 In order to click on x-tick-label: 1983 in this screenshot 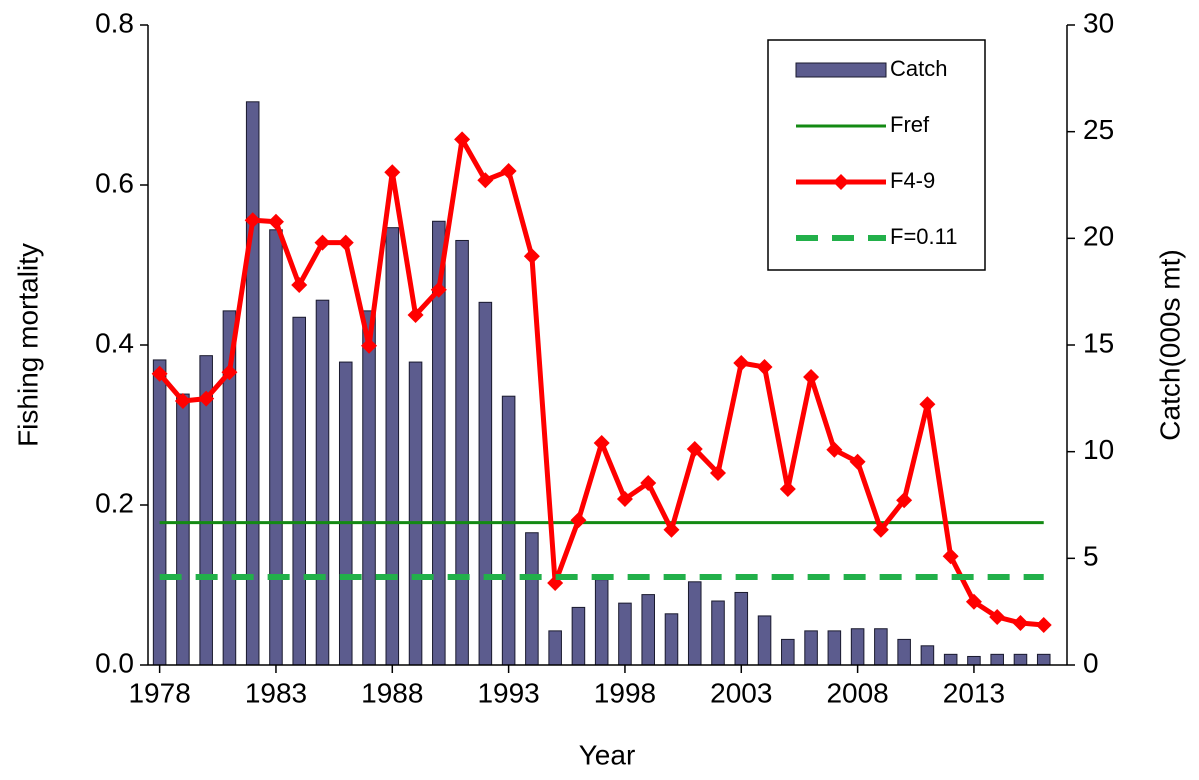, I will do `click(276, 692)`.